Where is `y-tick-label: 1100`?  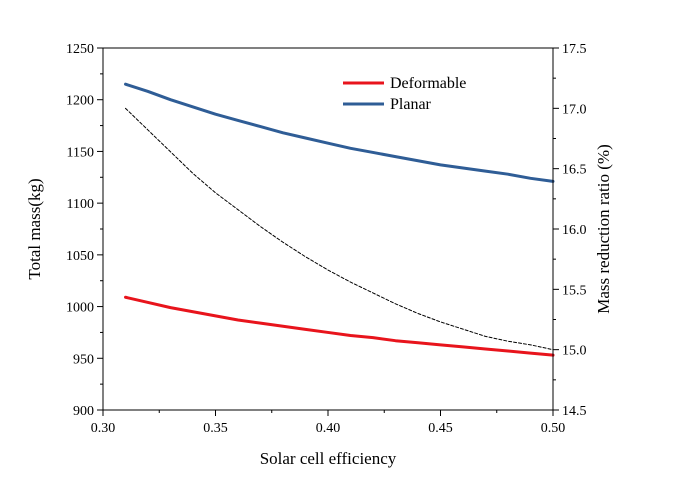
y-tick-label: 1100 is located at coordinates (80, 204).